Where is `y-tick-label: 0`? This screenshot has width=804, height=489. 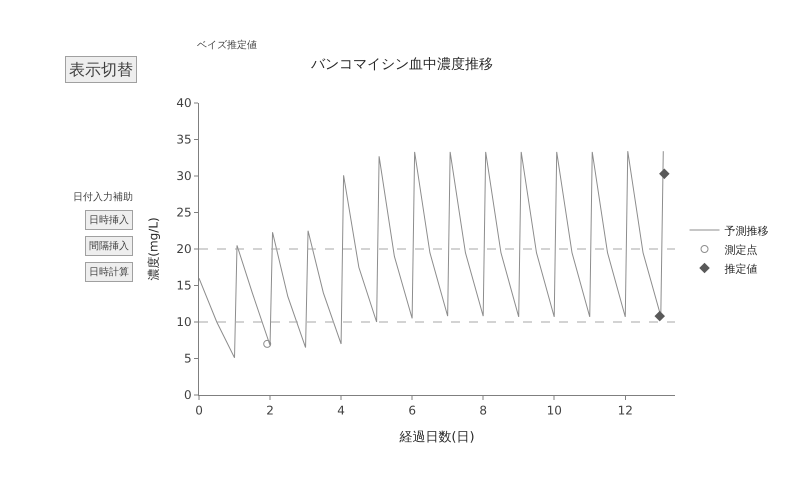
y-tick-label: 0 is located at coordinates (188, 395).